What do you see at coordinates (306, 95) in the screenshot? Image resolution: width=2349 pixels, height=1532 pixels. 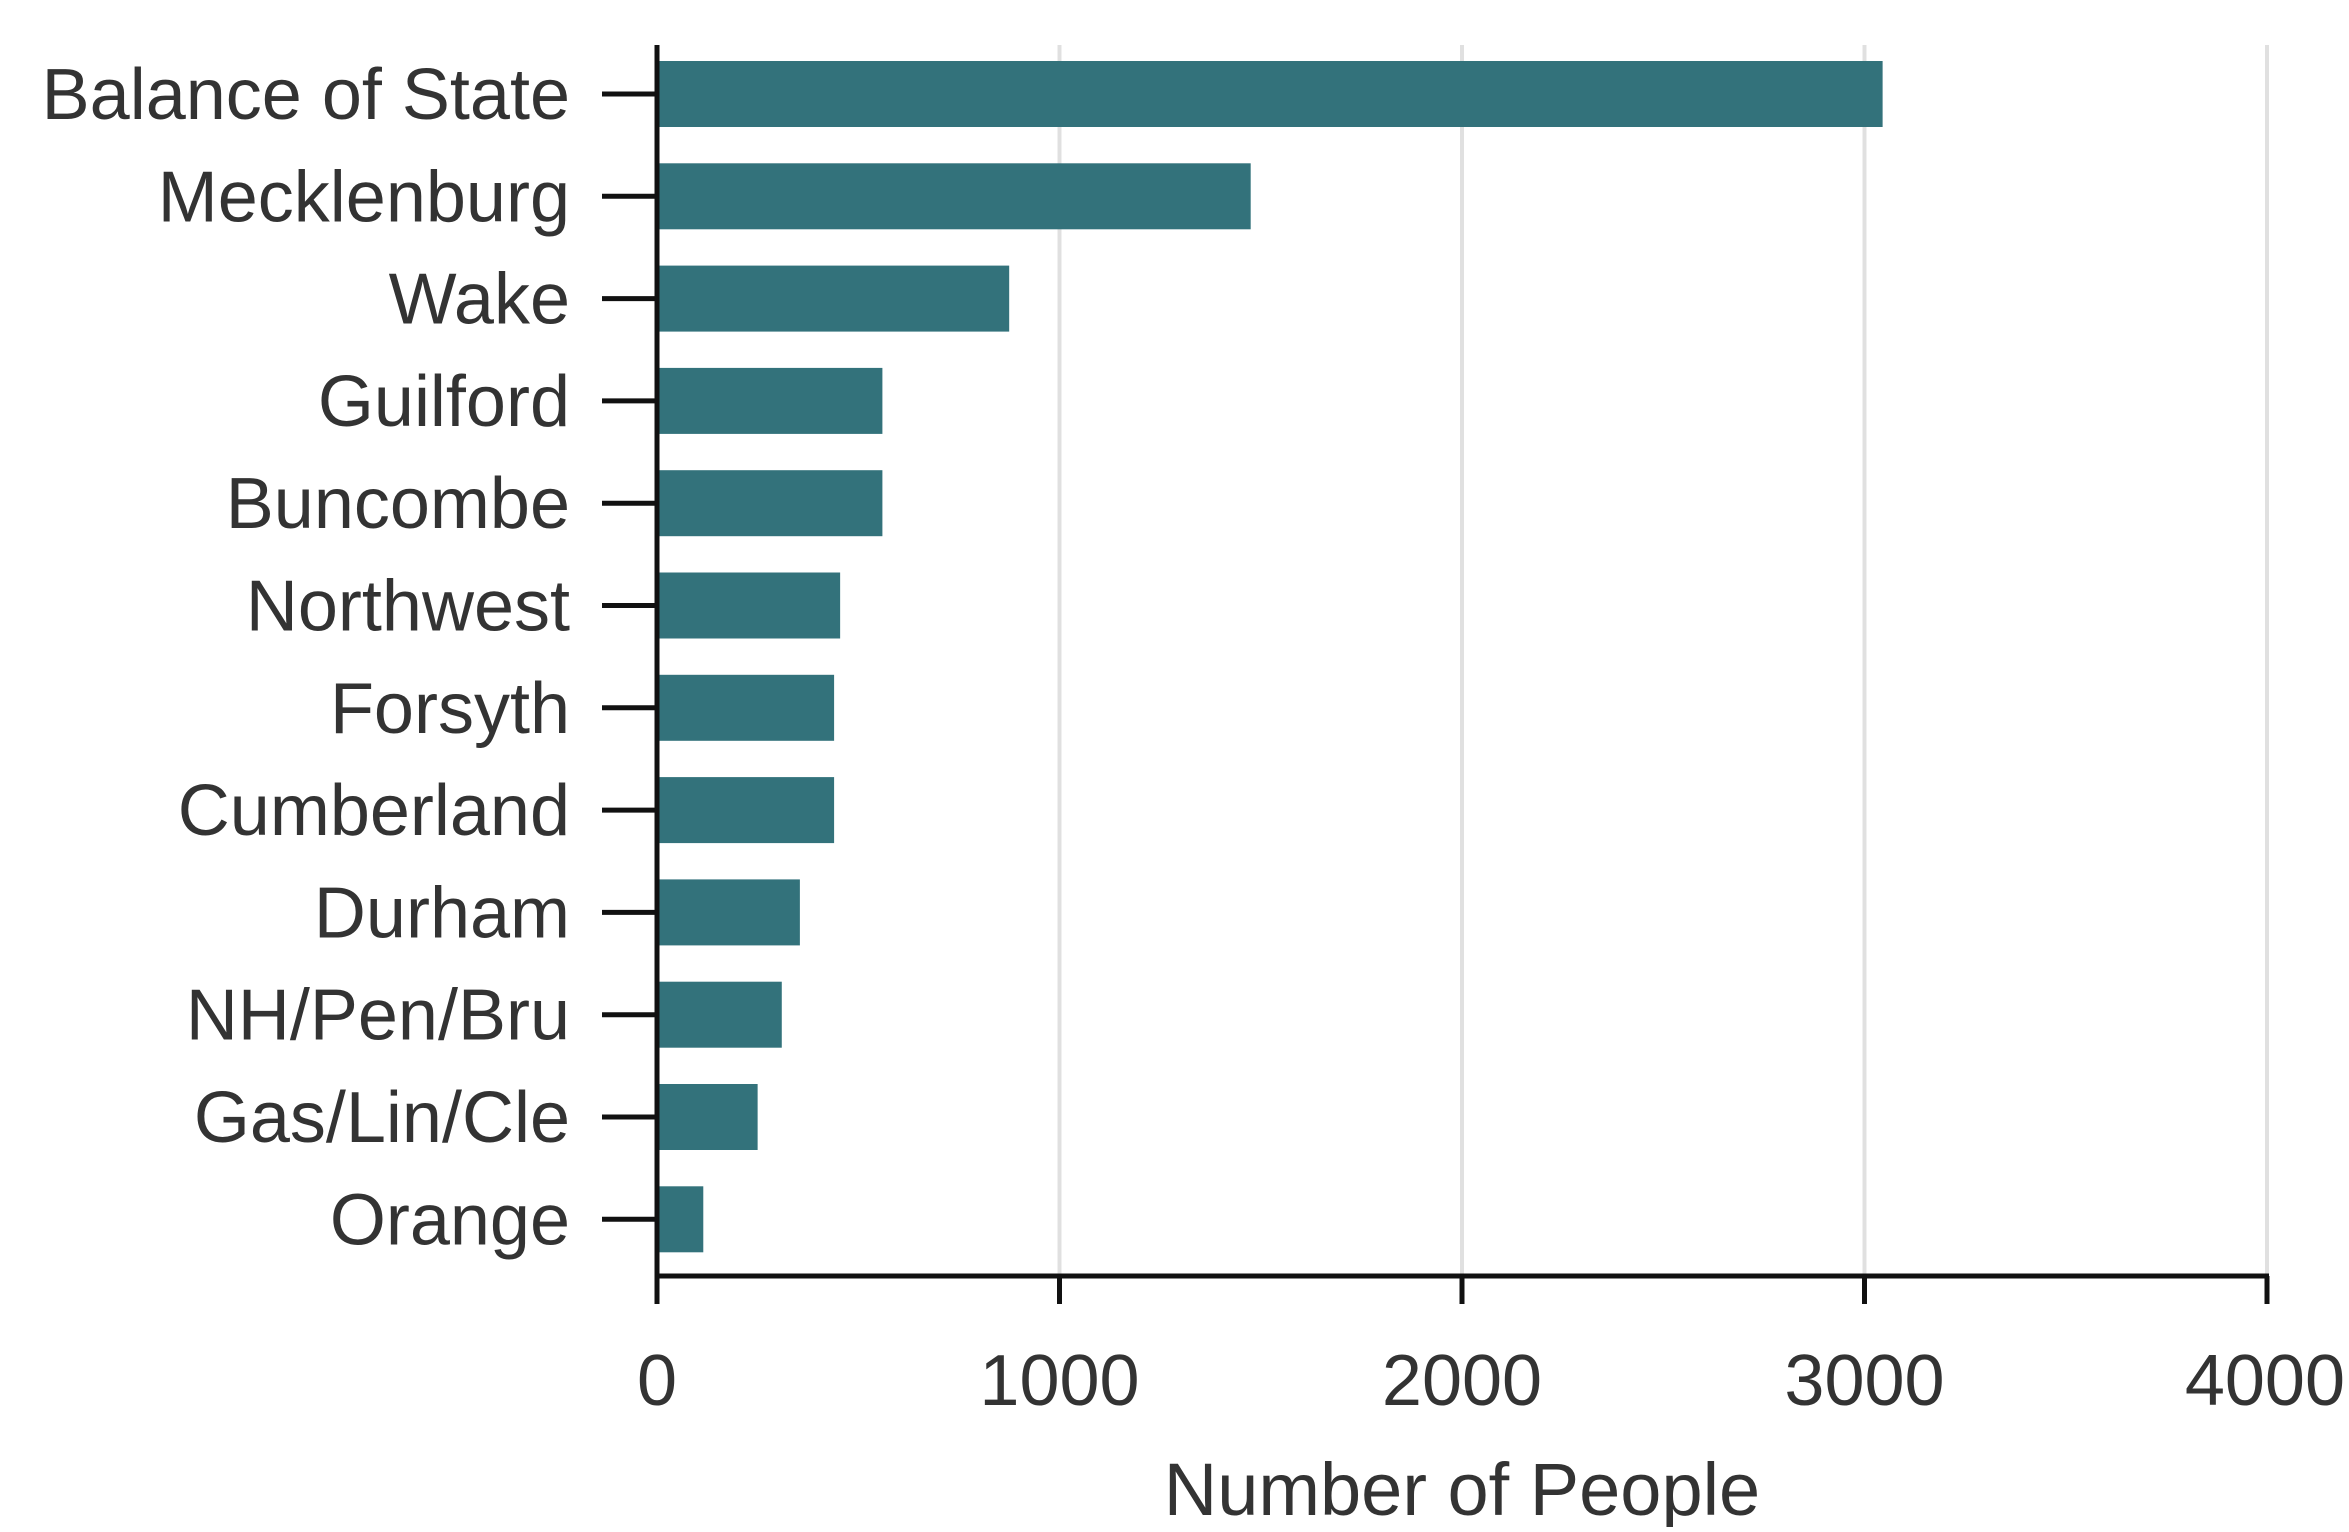 I see `category-label: Balance of State` at bounding box center [306, 95].